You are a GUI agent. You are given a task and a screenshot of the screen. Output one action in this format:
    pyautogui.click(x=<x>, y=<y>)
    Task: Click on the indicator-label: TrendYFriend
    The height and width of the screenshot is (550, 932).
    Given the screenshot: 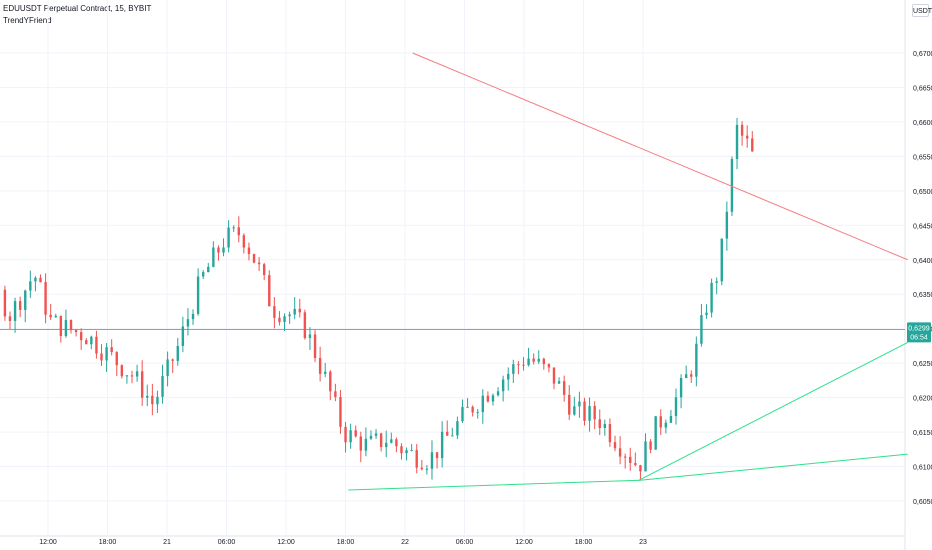 What is the action you would take?
    pyautogui.click(x=27, y=20)
    